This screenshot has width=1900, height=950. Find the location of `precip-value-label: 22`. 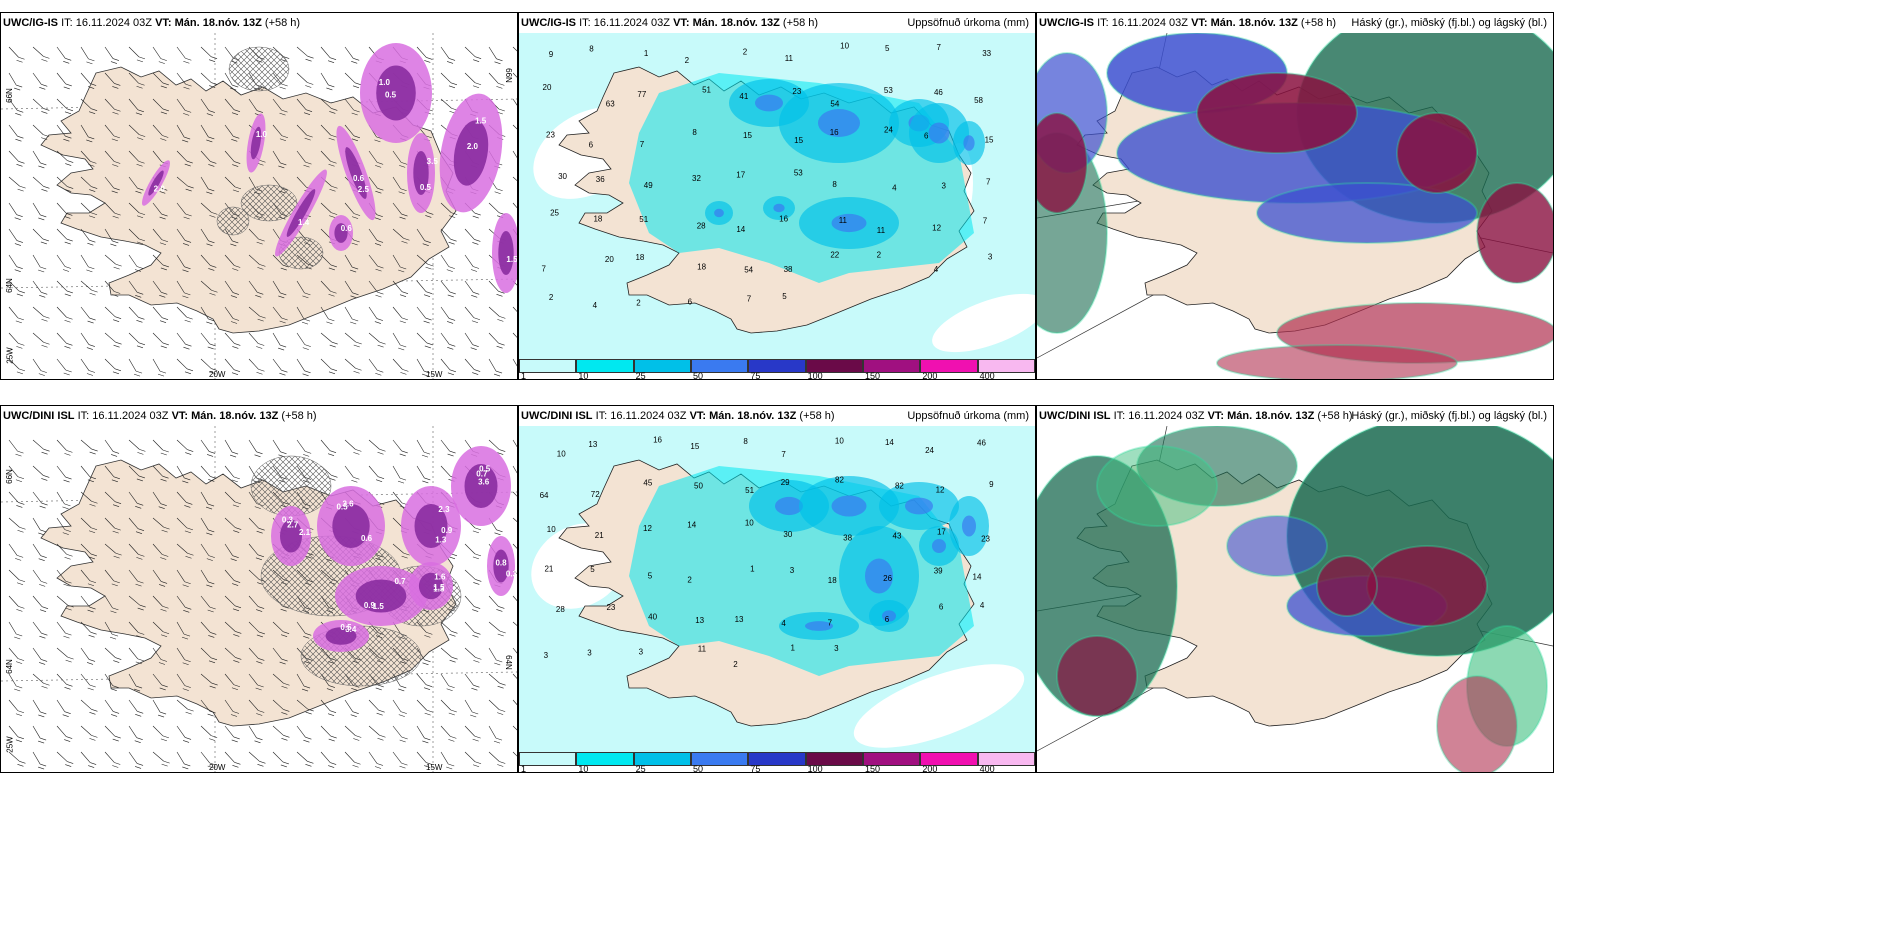

precip-value-label: 22 is located at coordinates (834, 255).